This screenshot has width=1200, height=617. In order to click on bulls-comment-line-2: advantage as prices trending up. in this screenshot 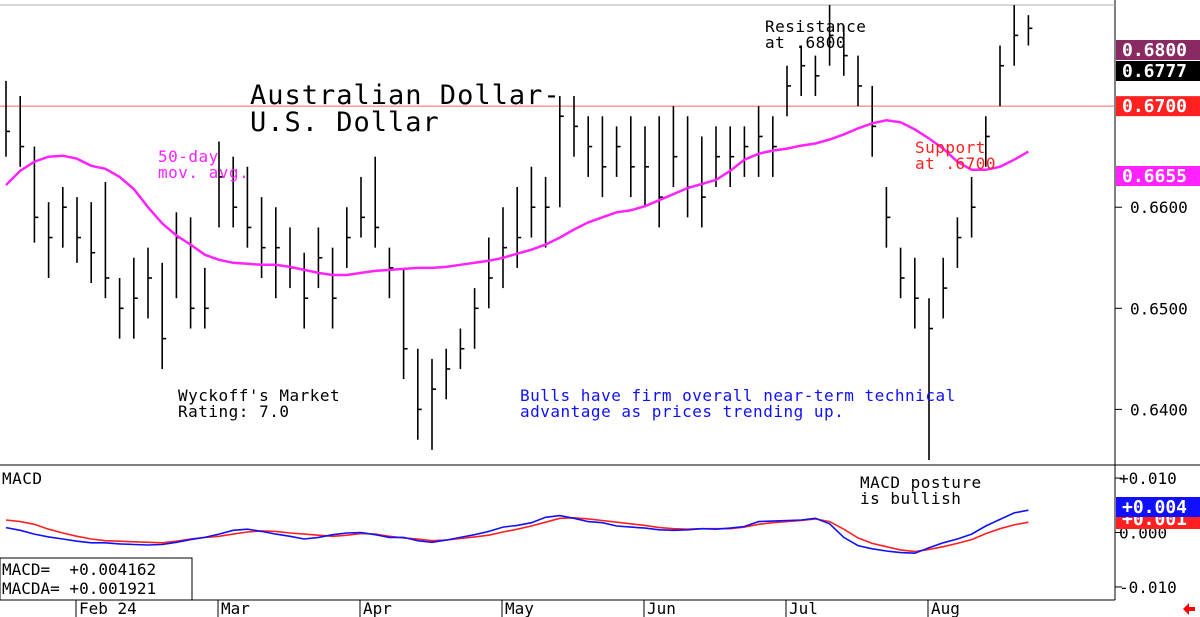, I will do `click(682, 411)`.